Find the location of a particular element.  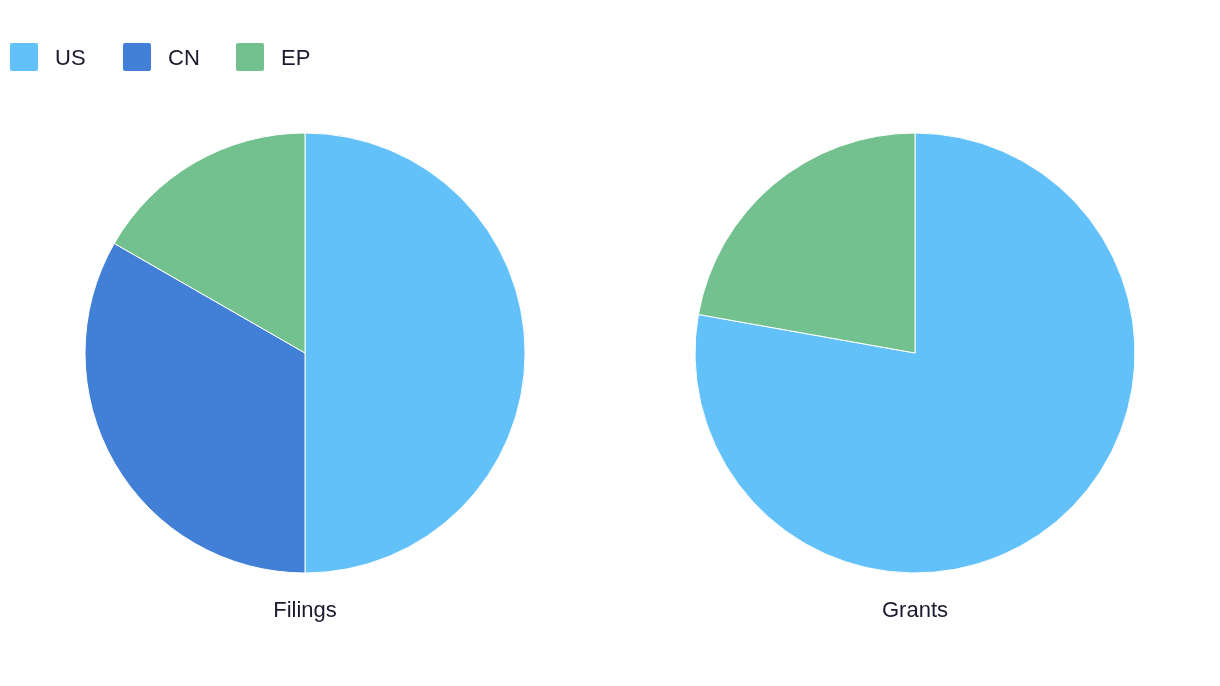

text: Filings is located at coordinates (305, 609).